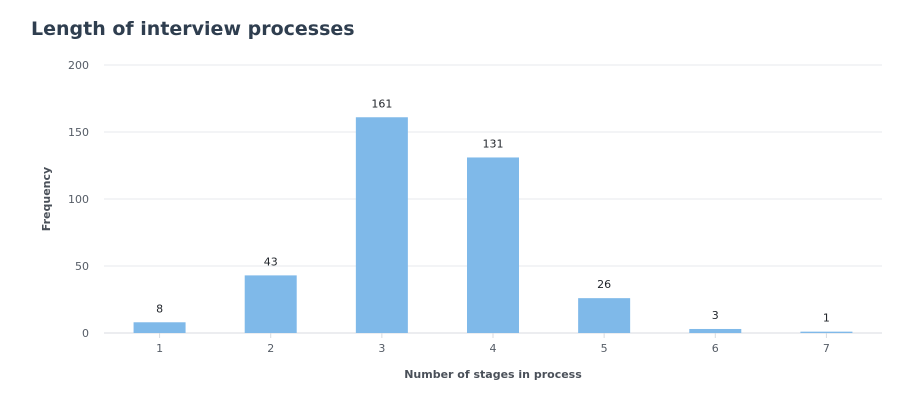  I want to click on bar-value-label: 131, so click(493, 143).